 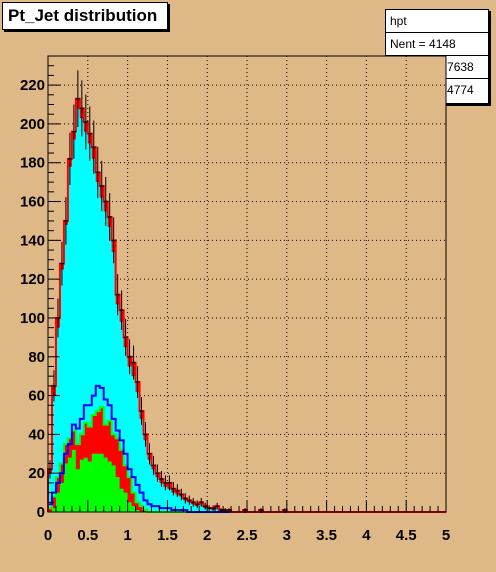 I want to click on x-tick-label: 4, so click(x=366, y=535).